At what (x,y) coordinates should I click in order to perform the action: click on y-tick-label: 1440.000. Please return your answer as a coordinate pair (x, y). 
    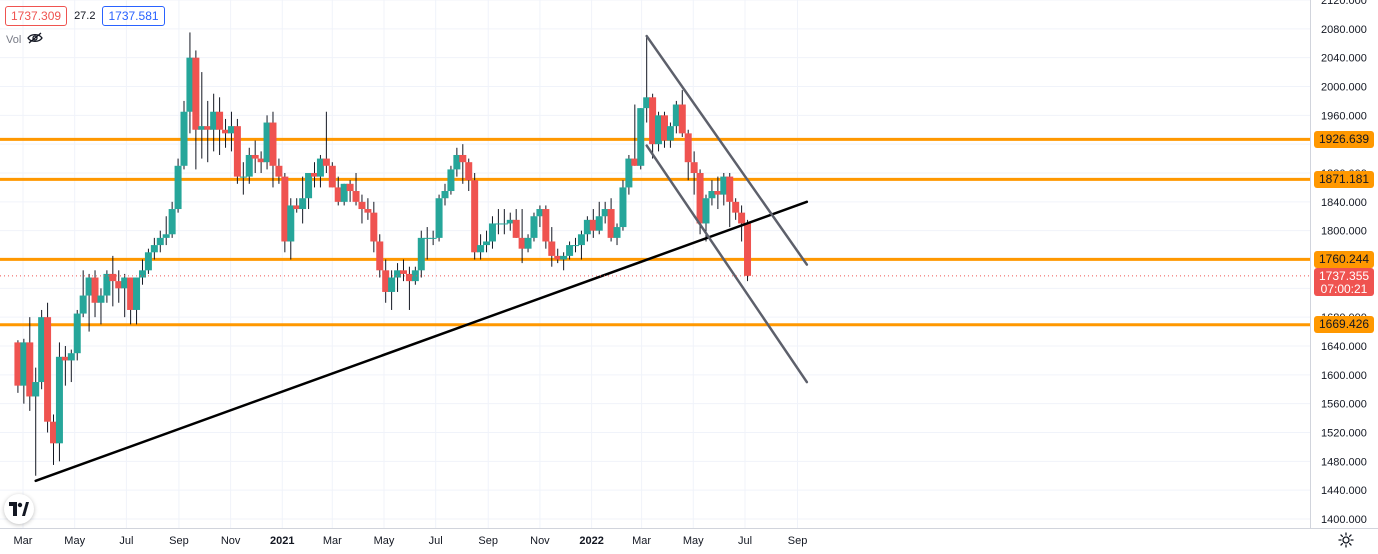
    Looking at the image, I should click on (1344, 491).